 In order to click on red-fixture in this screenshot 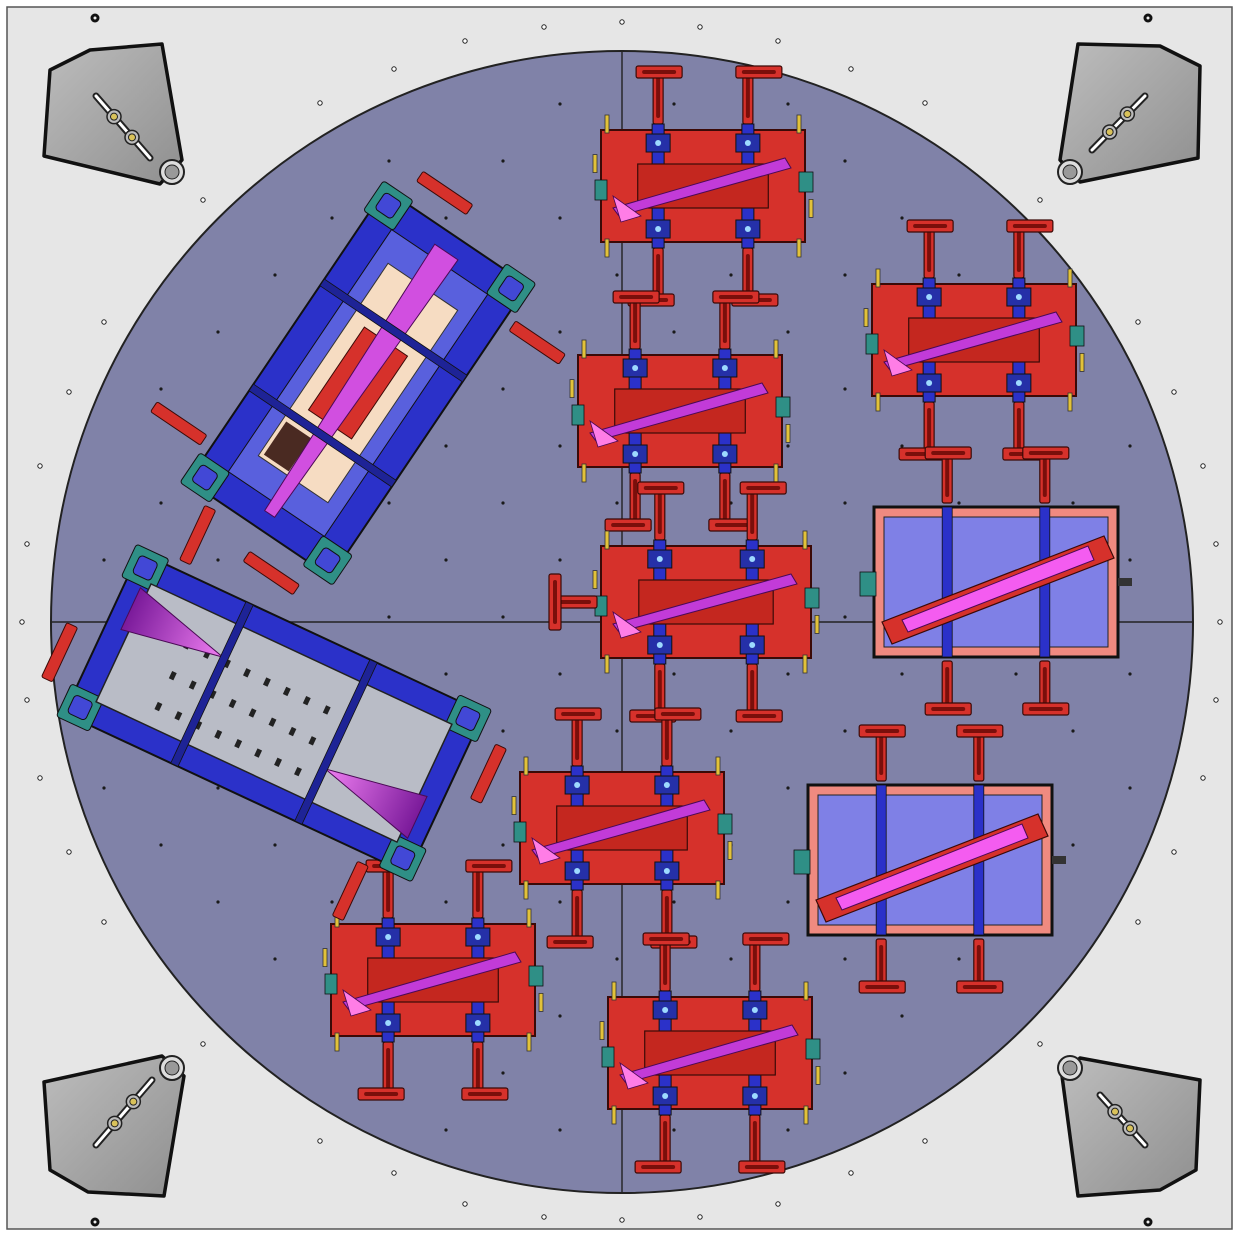, I will do `click(974, 340)`.